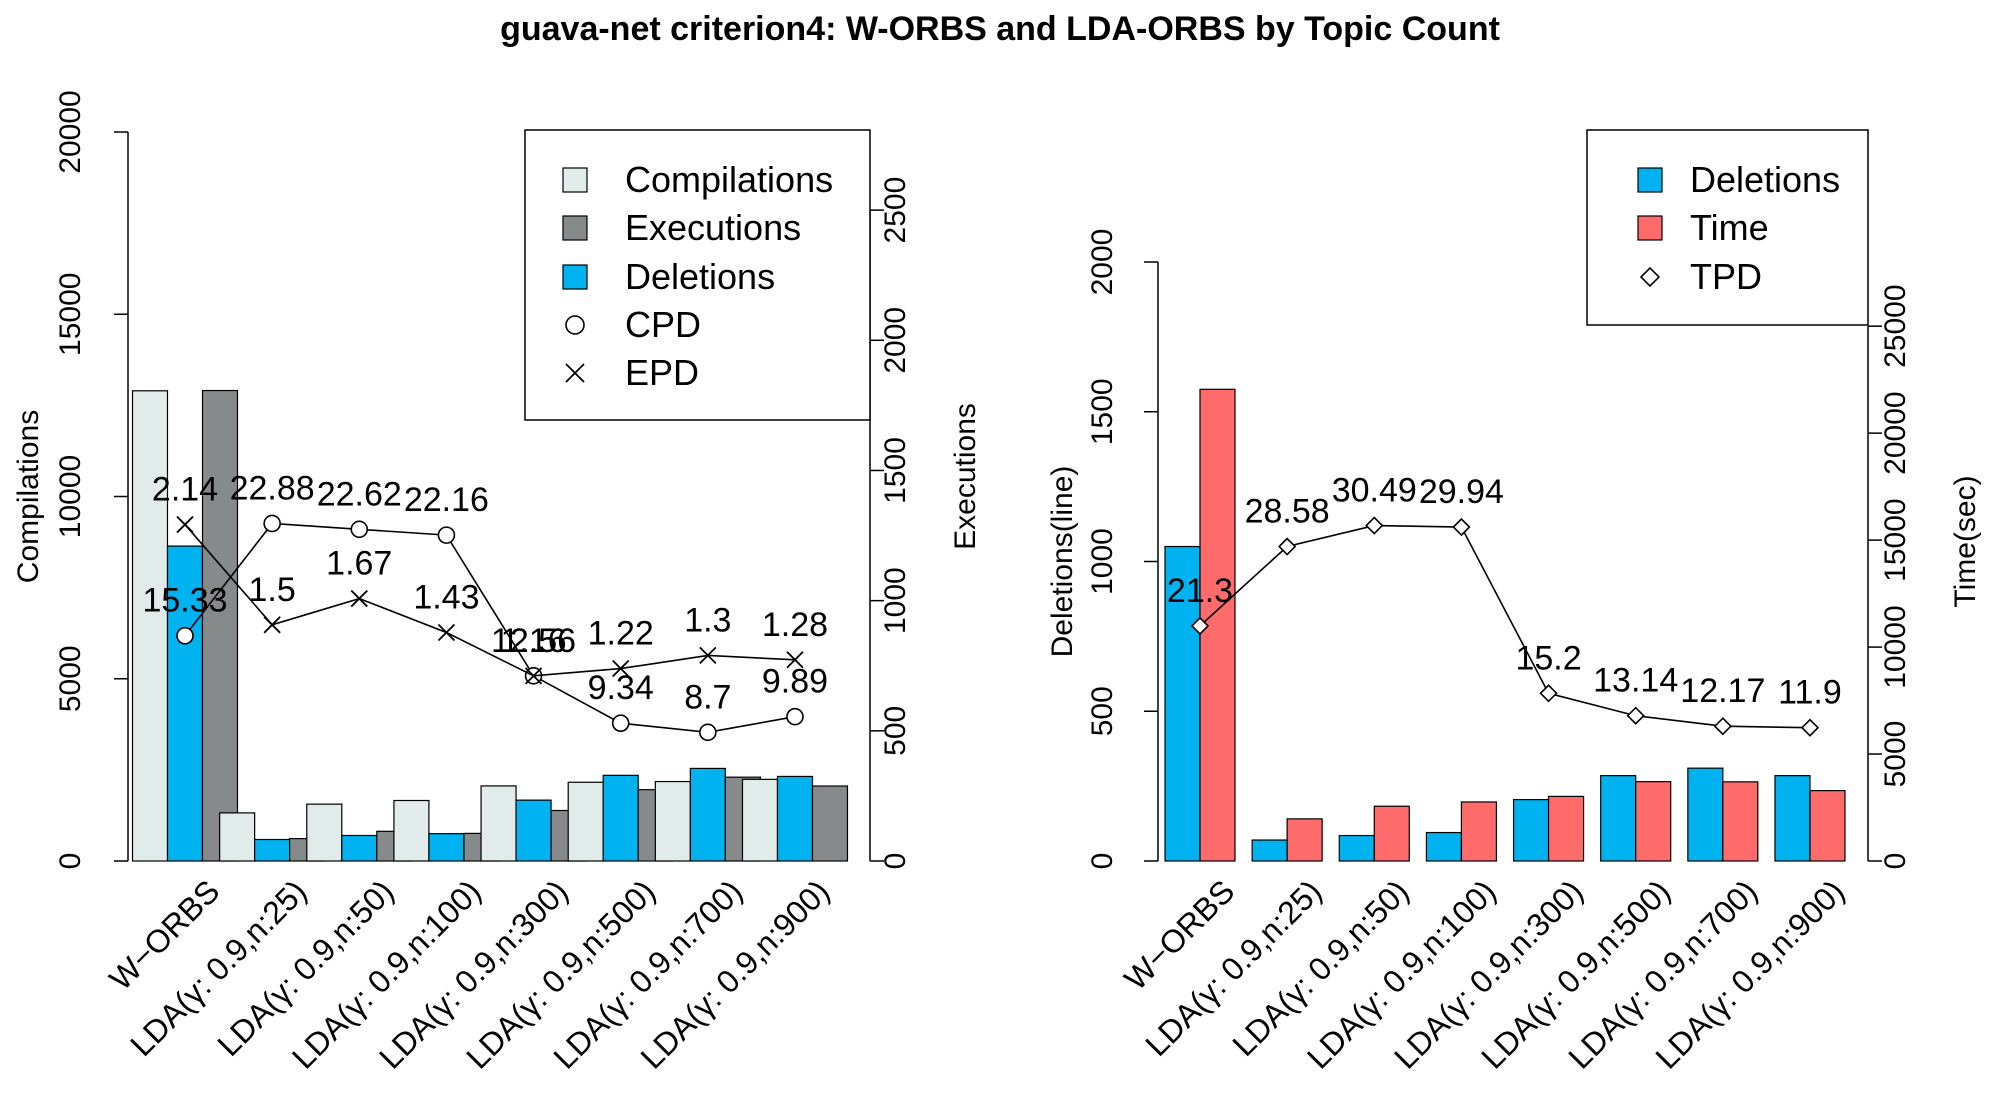 Image resolution: width=2000 pixels, height=1100 pixels. I want to click on value-label-cpd-0: 15.33, so click(184, 601).